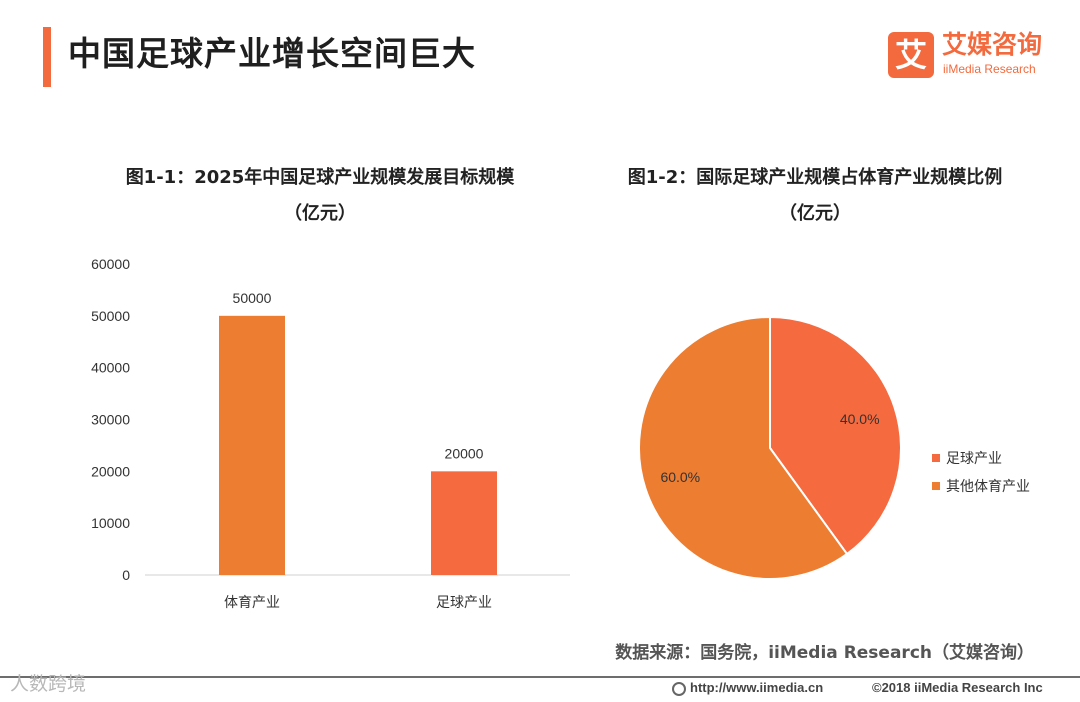 This screenshot has height=702, width=1080. I want to click on footer-url-text: http://www.iimedia.cn, so click(757, 687).